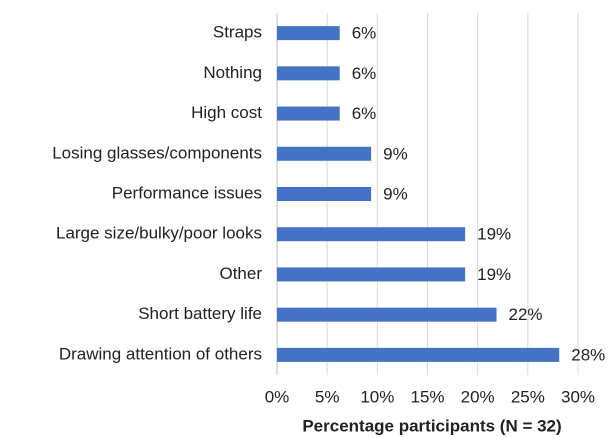  What do you see at coordinates (431, 425) in the screenshot?
I see `x-axis-title: Percentage participants (N = 32)` at bounding box center [431, 425].